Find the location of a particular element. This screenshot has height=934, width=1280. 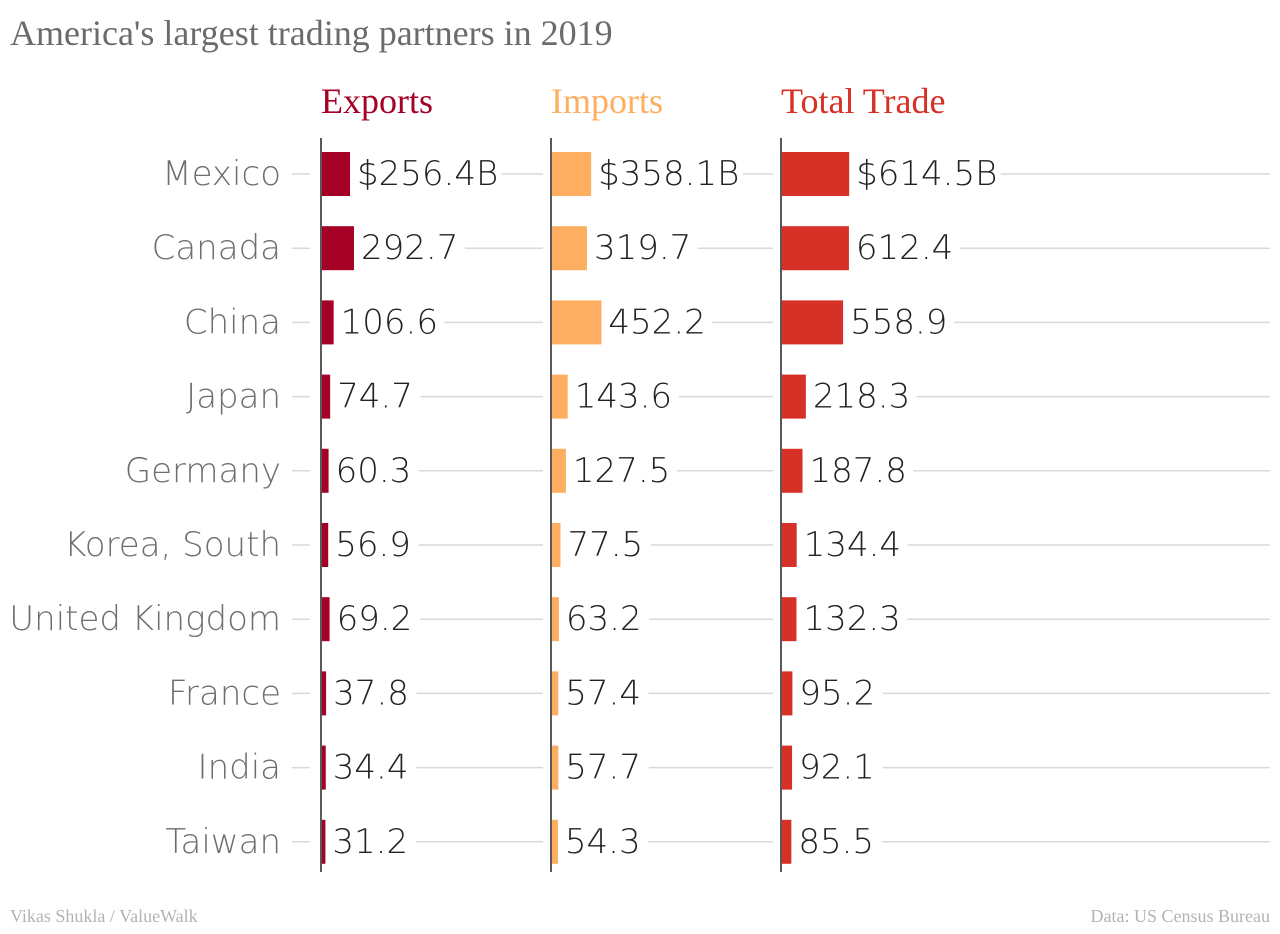

category-label: Canada is located at coordinates (216, 248).